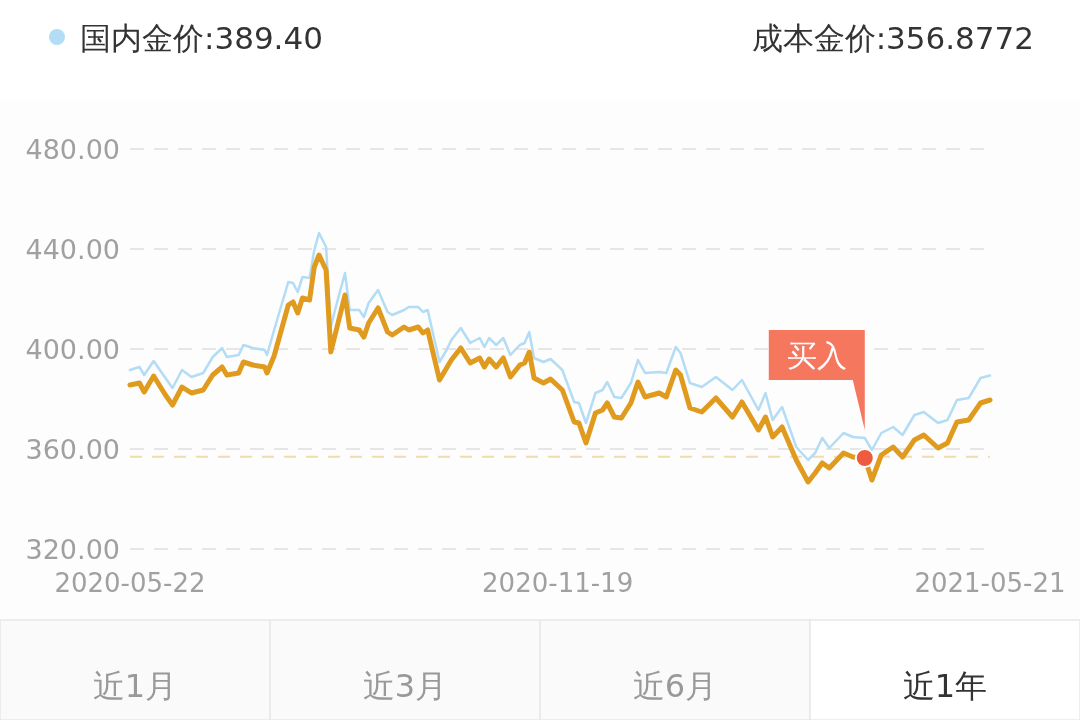 This screenshot has width=1080, height=720. I want to click on x-tick-label: 2021-05-21, so click(990, 583).